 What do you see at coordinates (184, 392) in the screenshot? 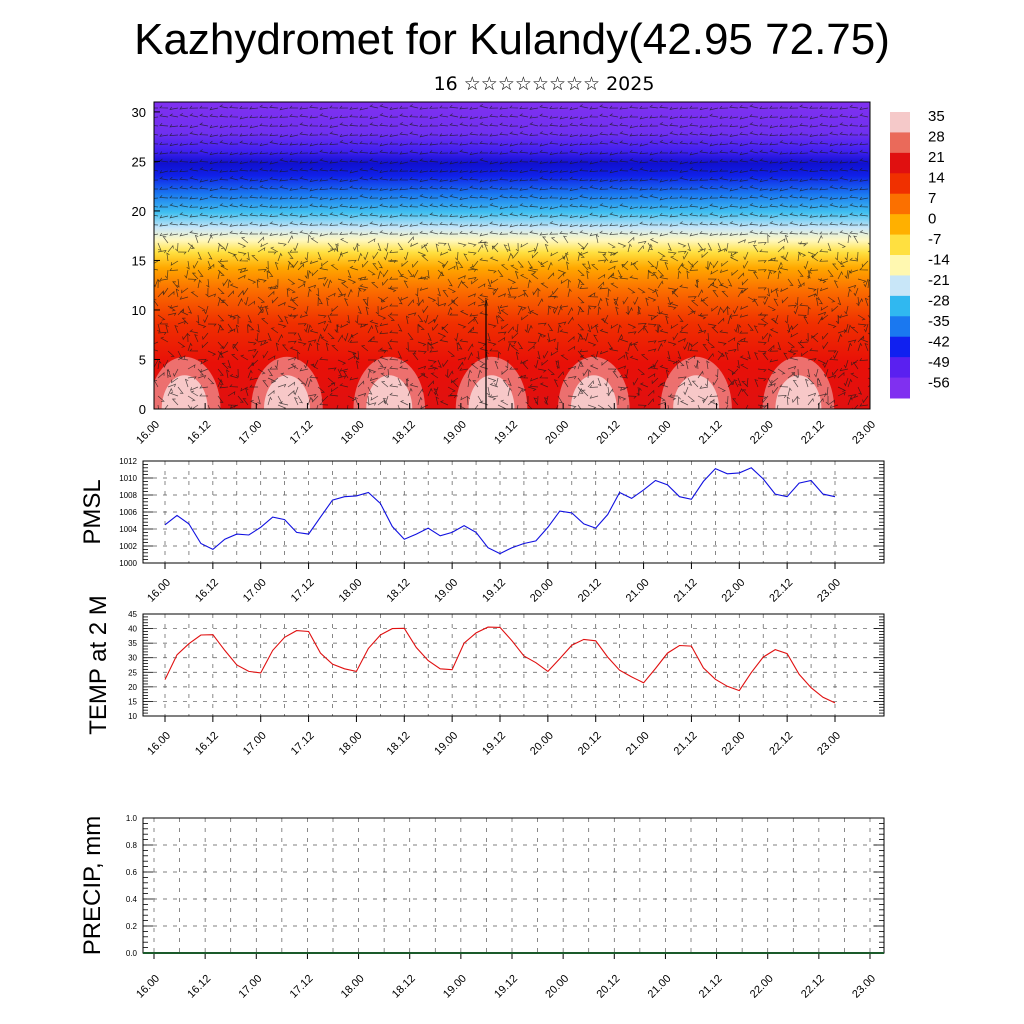
I see `warm-core-center` at bounding box center [184, 392].